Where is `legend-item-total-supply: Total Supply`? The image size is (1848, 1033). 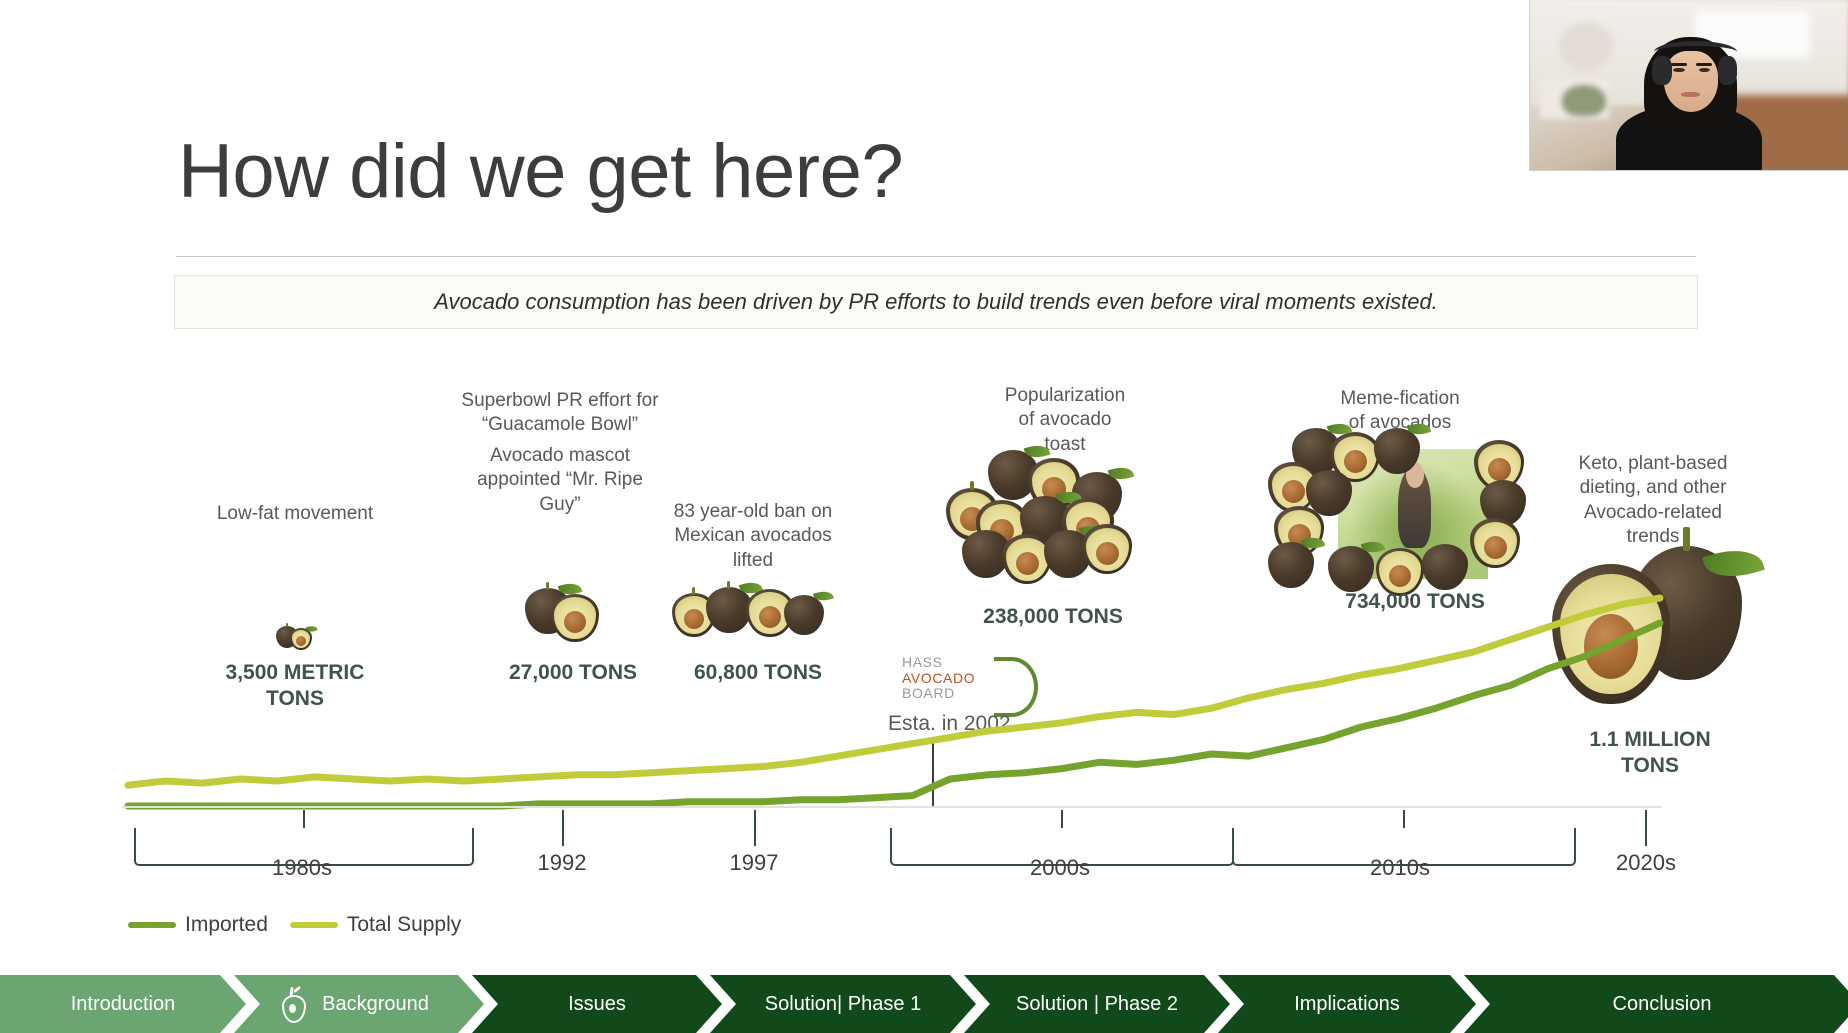
legend-item-total-supply: Total Supply is located at coordinates (375, 925).